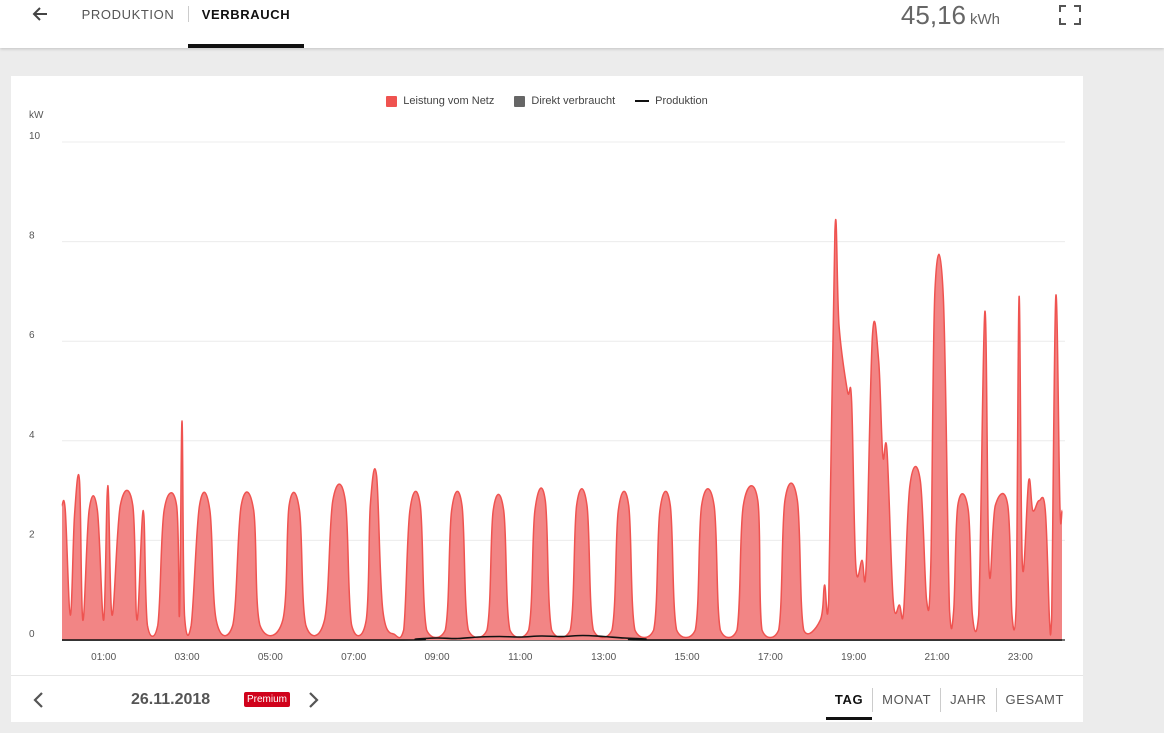 Image resolution: width=1164 pixels, height=733 pixels. What do you see at coordinates (642, 101) in the screenshot?
I see `legend-swatch-produktion` at bounding box center [642, 101].